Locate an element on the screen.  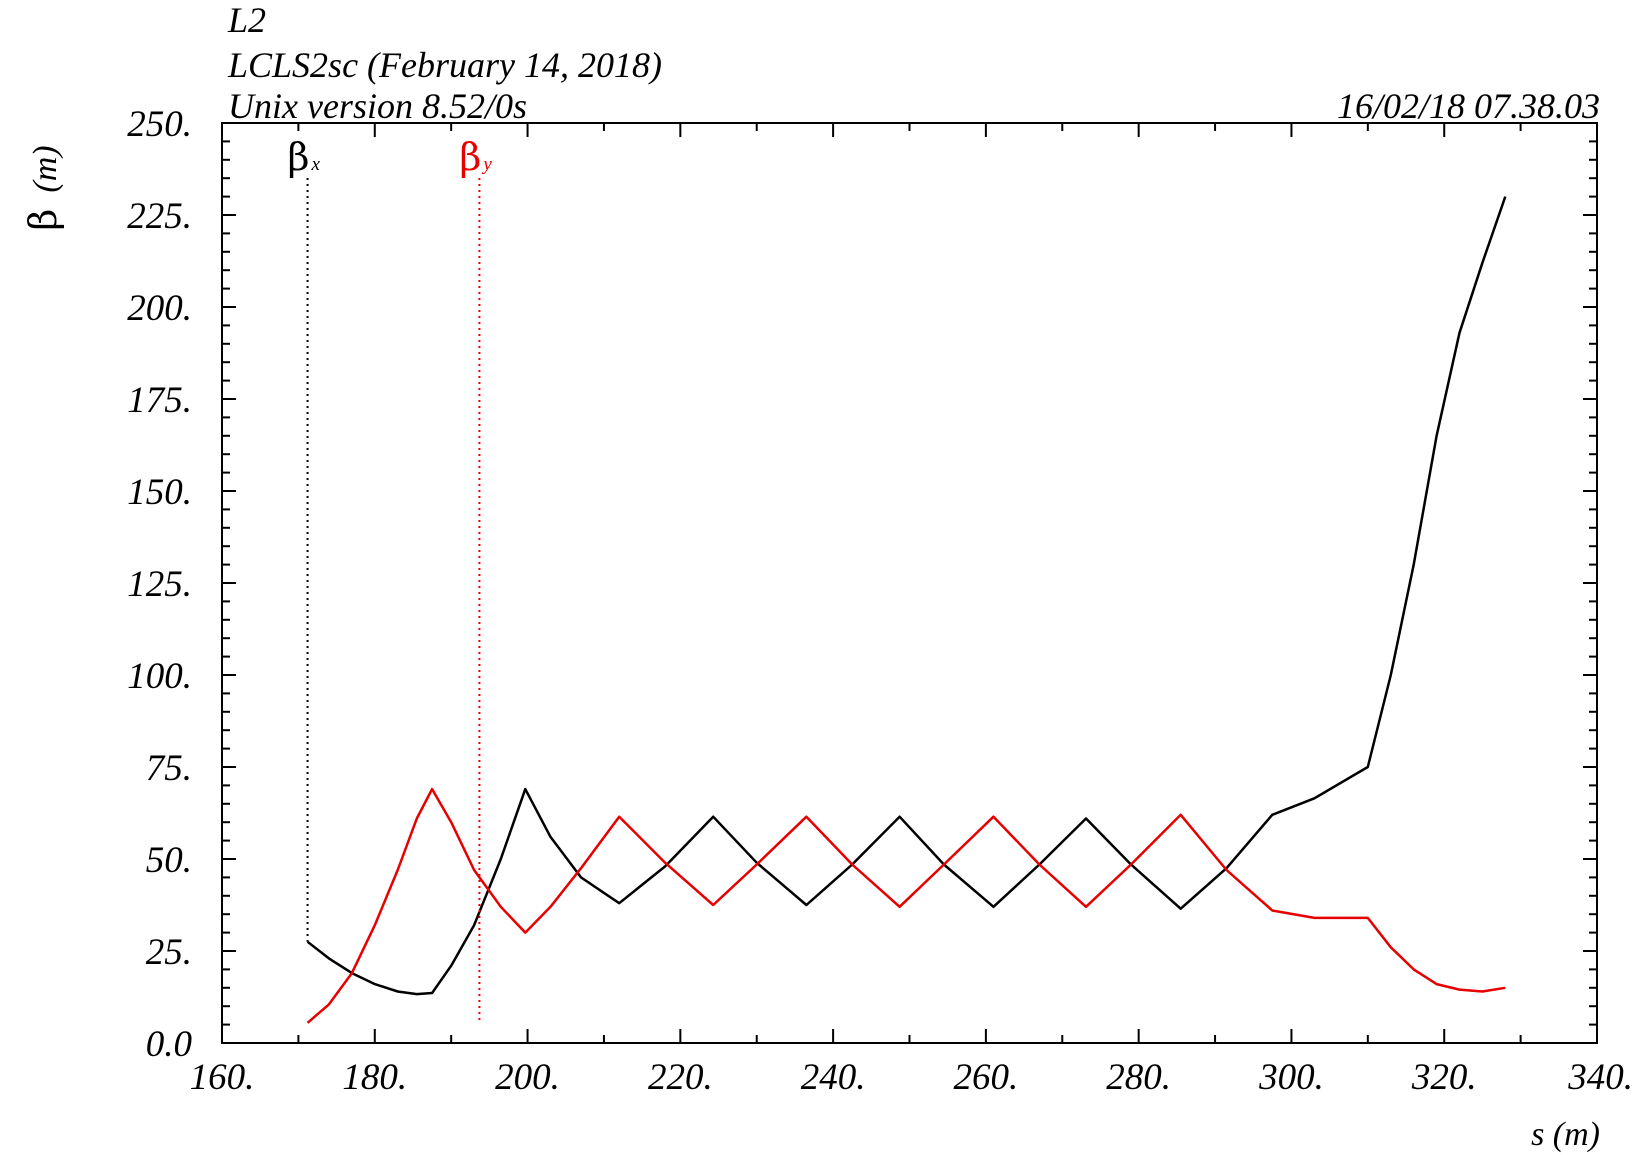
x-tick-label: 240. is located at coordinates (833, 1077).